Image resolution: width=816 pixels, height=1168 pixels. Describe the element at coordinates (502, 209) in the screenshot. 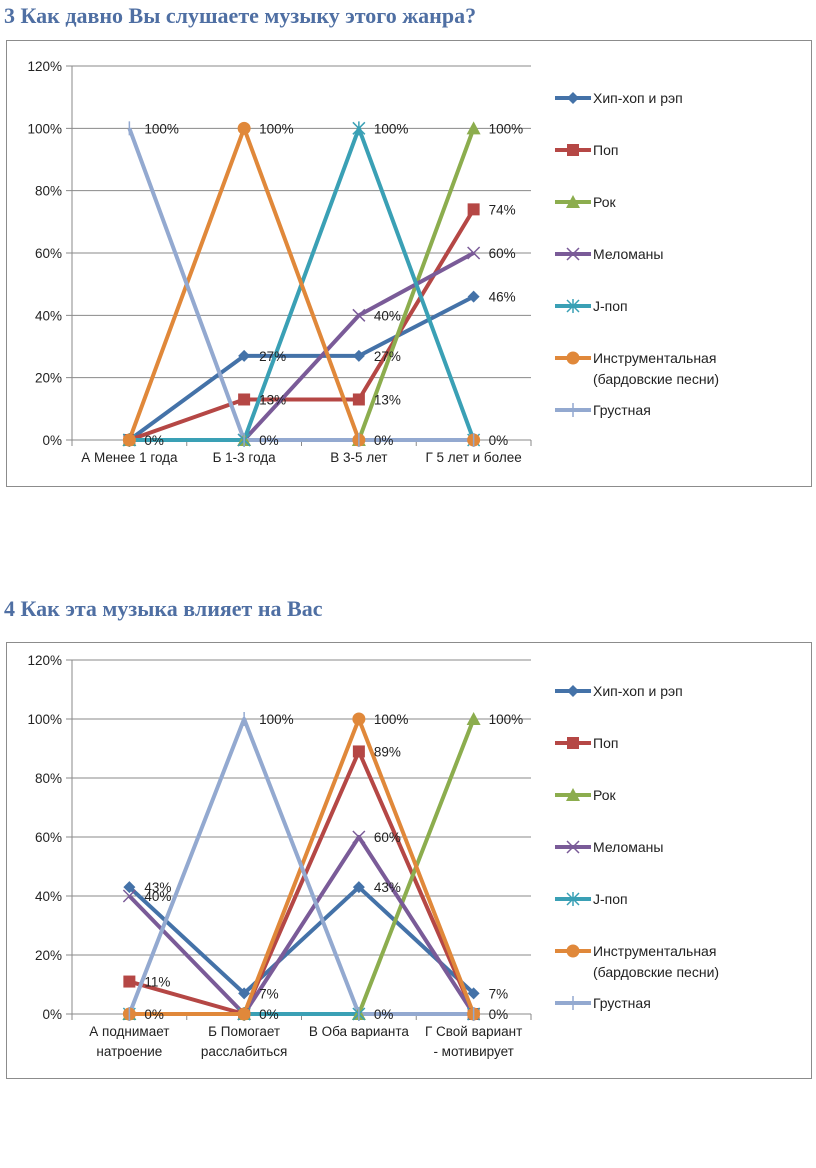

I see `data-label: 74%` at that location.